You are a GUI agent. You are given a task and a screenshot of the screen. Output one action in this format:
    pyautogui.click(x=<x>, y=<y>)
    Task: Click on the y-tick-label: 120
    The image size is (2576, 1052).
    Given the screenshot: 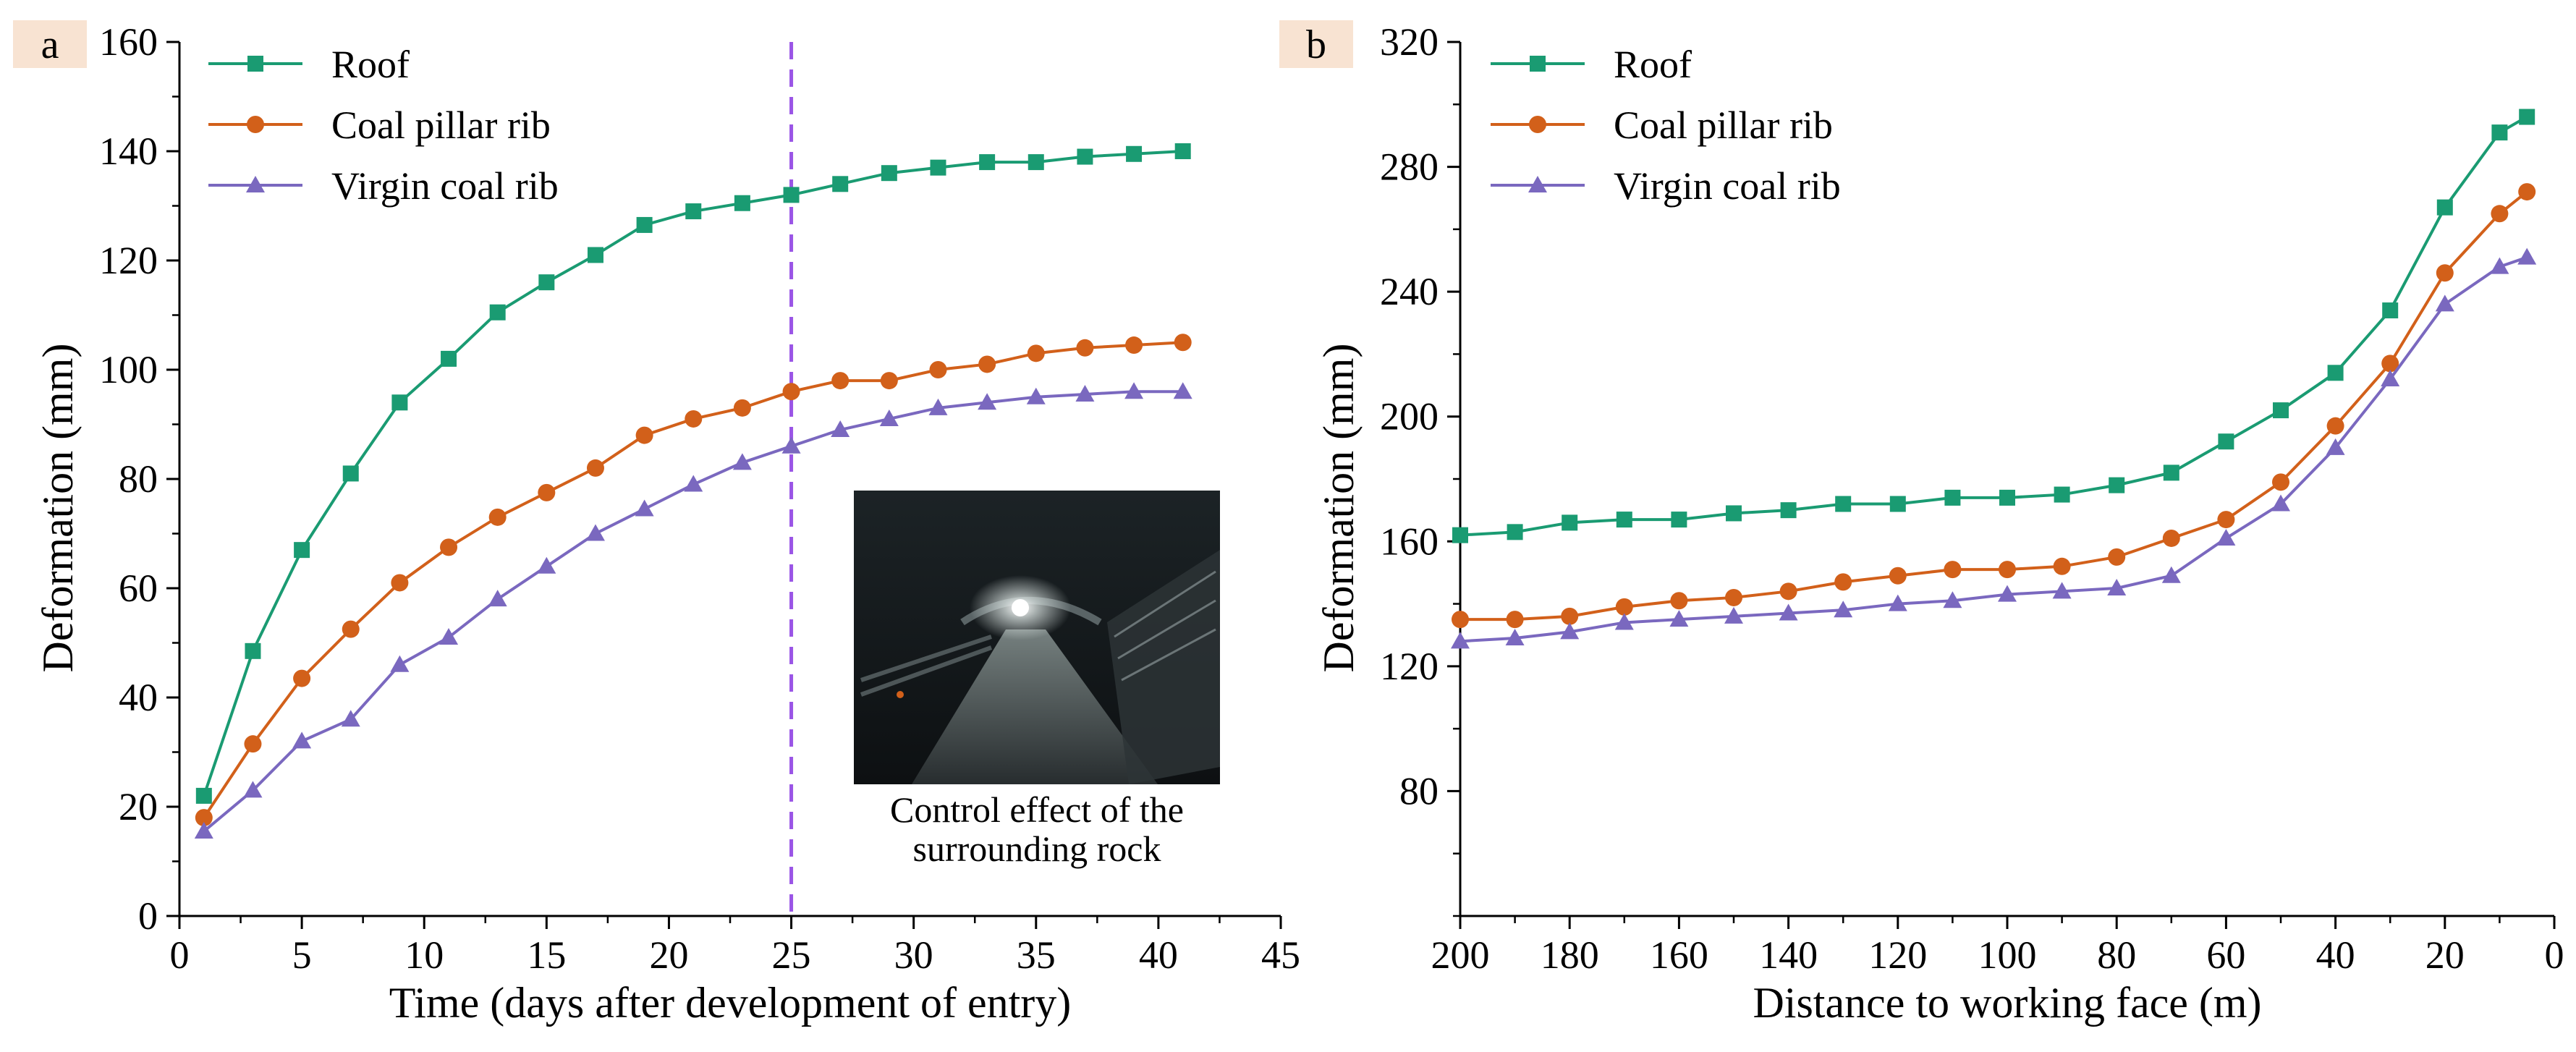 What is the action you would take?
    pyautogui.click(x=1409, y=666)
    